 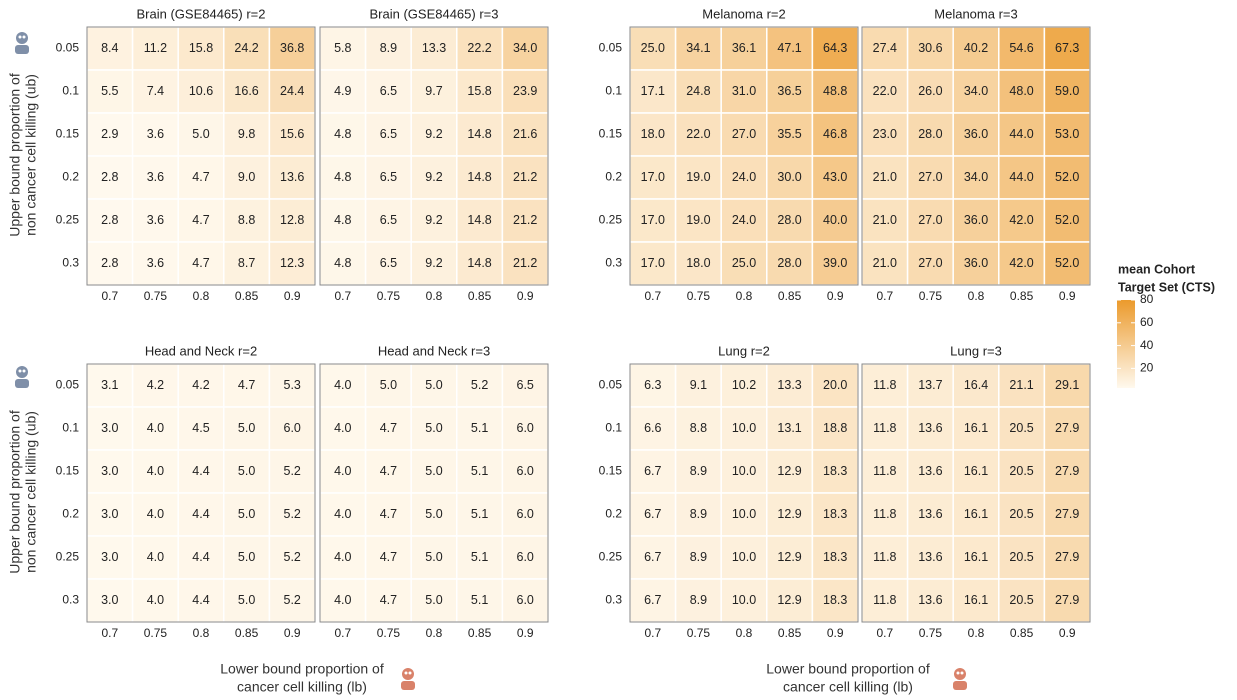 What do you see at coordinates (976, 350) in the screenshot?
I see `panel-title: Lung r=3` at bounding box center [976, 350].